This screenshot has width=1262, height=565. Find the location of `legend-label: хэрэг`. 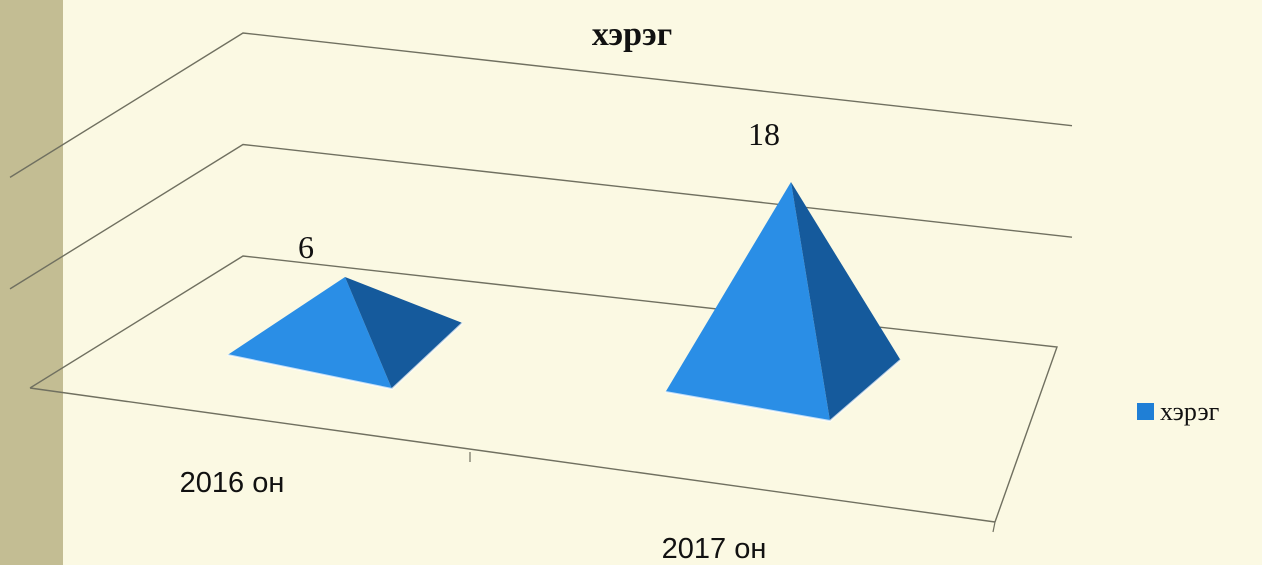

legend-label: хэрэг is located at coordinates (1189, 411).